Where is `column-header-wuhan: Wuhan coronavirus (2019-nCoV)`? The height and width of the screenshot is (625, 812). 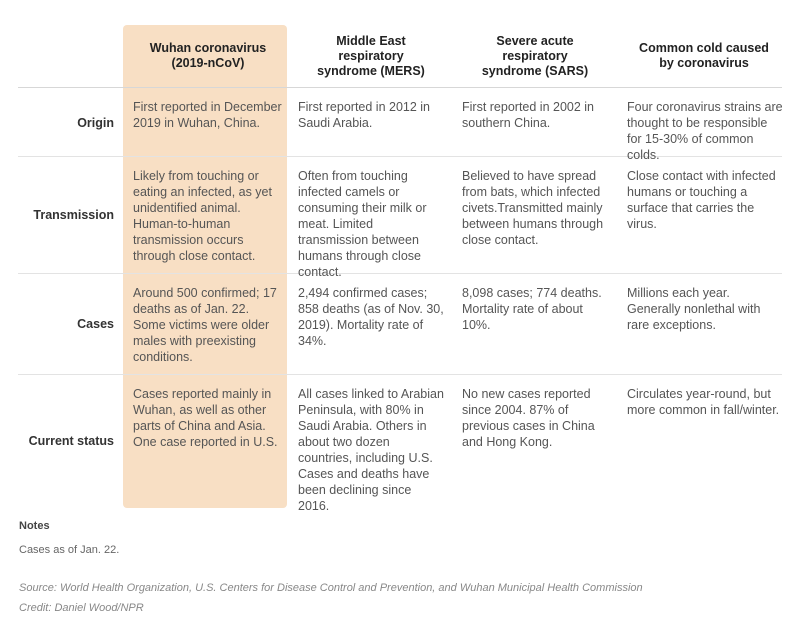
column-header-wuhan: Wuhan coronavirus (2019-nCoV) is located at coordinates (208, 55).